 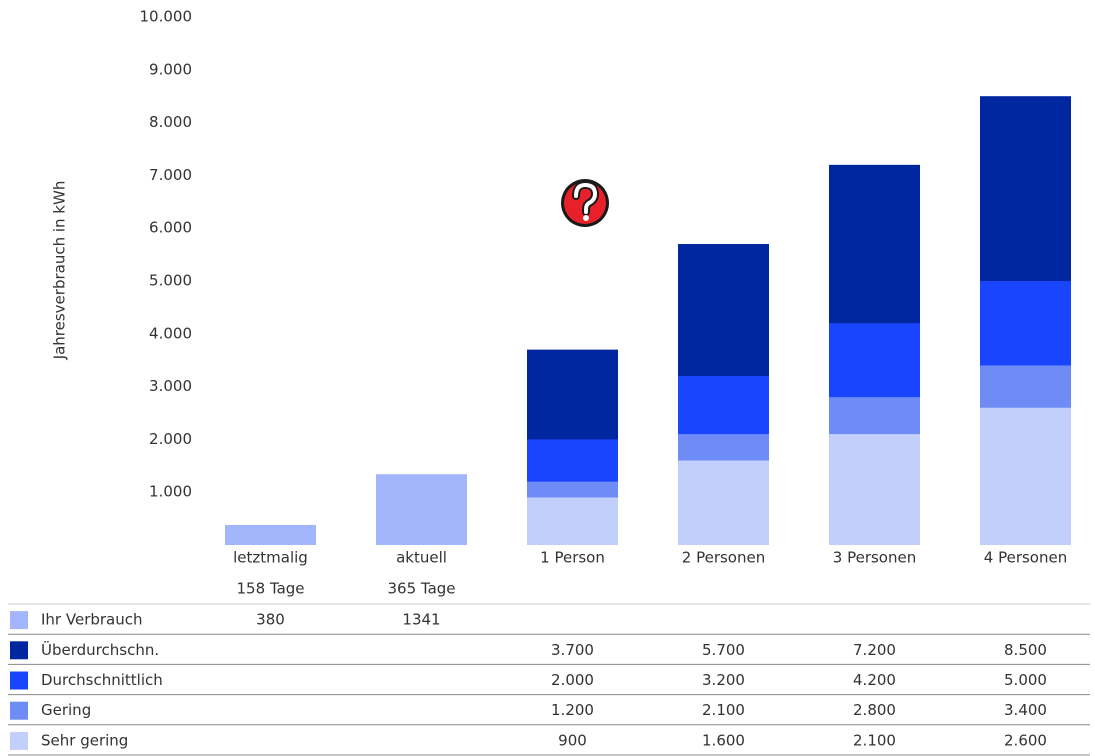 What do you see at coordinates (874, 650) in the screenshot?
I see `table-value: 7.200` at bounding box center [874, 650].